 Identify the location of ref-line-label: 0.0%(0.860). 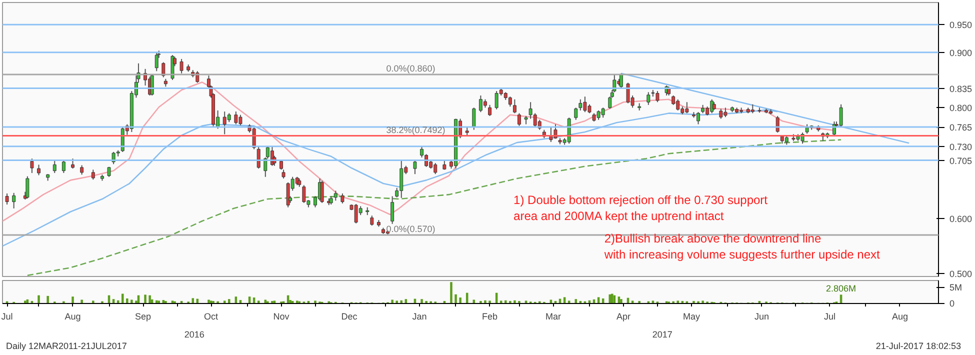
(411, 68).